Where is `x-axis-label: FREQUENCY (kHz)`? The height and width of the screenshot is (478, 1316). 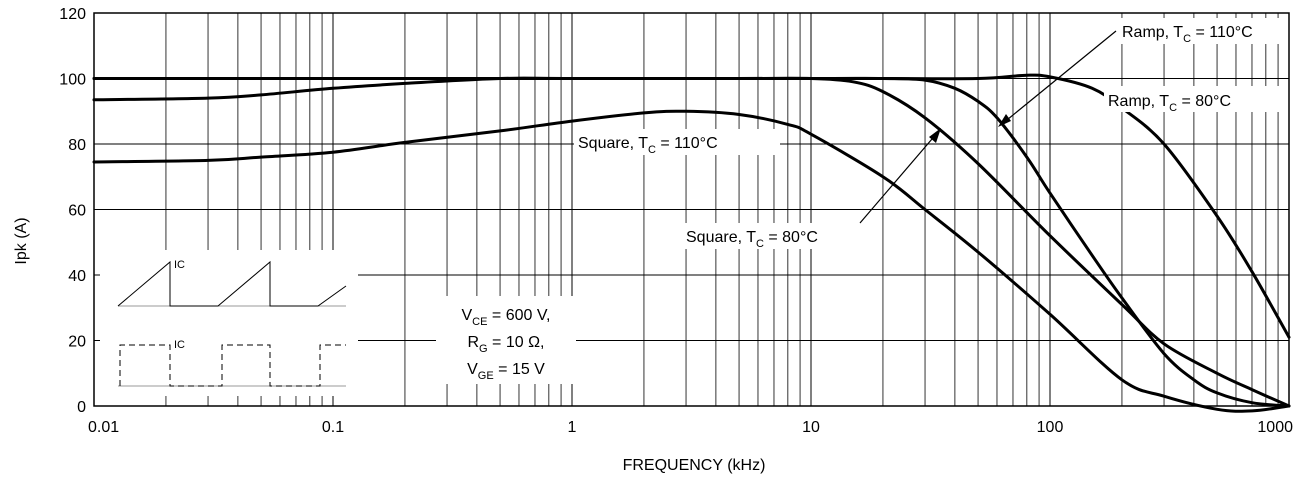
x-axis-label: FREQUENCY (kHz) is located at coordinates (694, 465).